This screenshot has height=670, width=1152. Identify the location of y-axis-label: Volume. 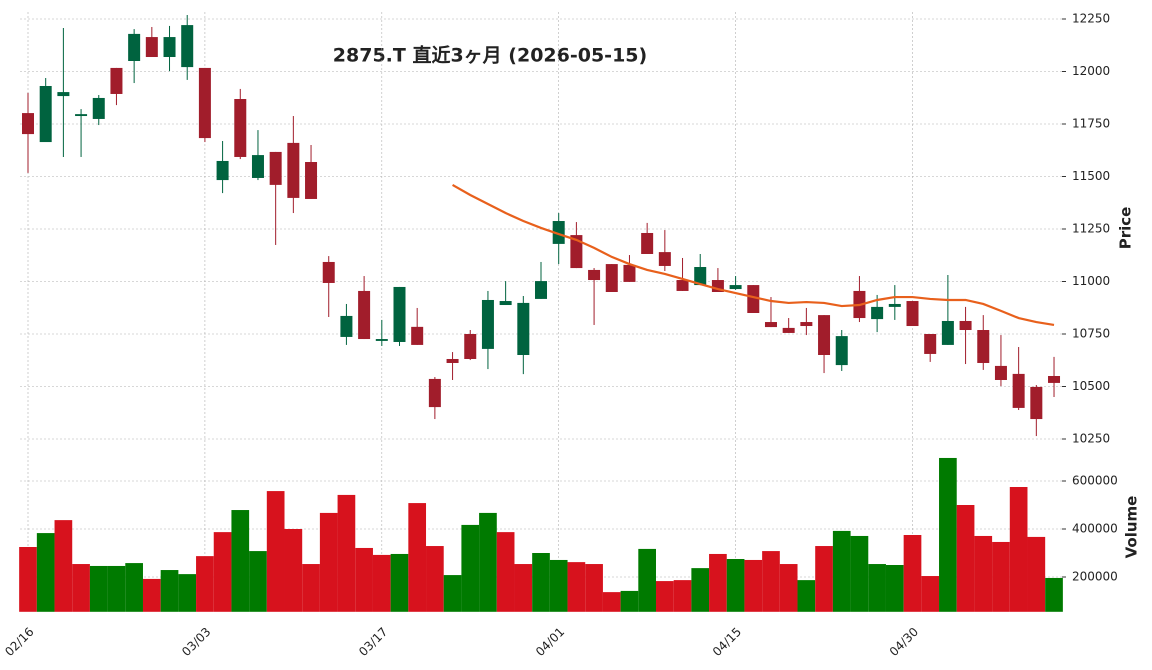
(1132, 527).